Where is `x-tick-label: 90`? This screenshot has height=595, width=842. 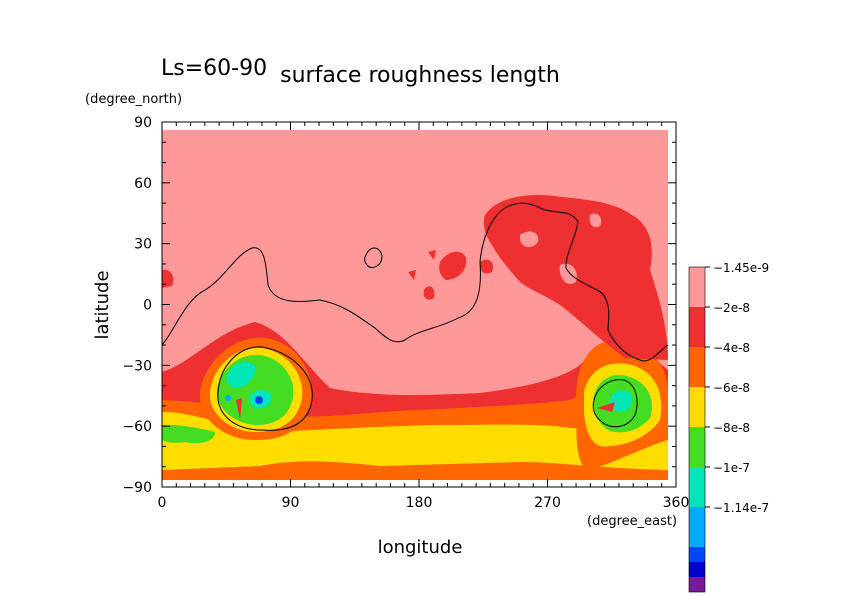 x-tick-label: 90 is located at coordinates (291, 503).